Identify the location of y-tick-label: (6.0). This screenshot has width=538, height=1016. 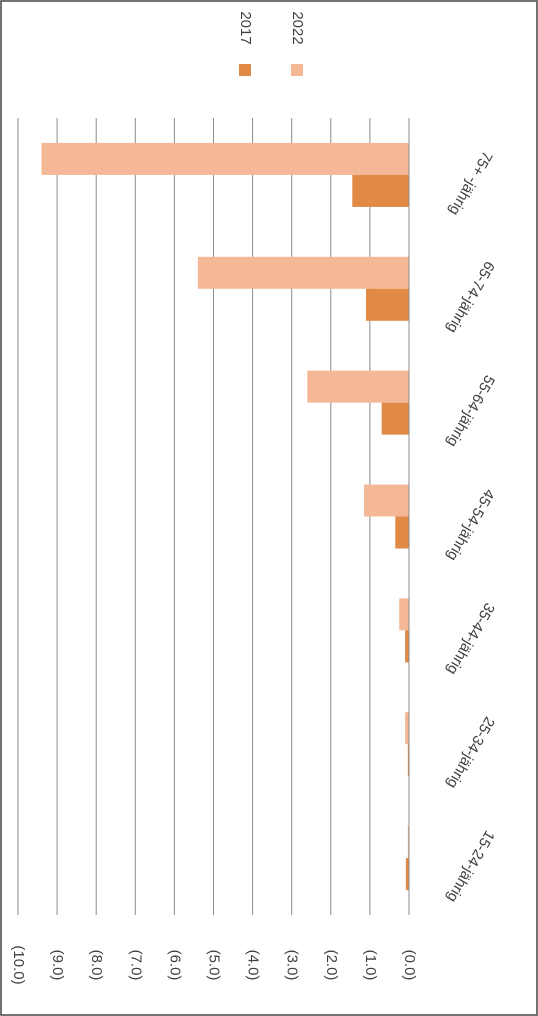
(174, 965).